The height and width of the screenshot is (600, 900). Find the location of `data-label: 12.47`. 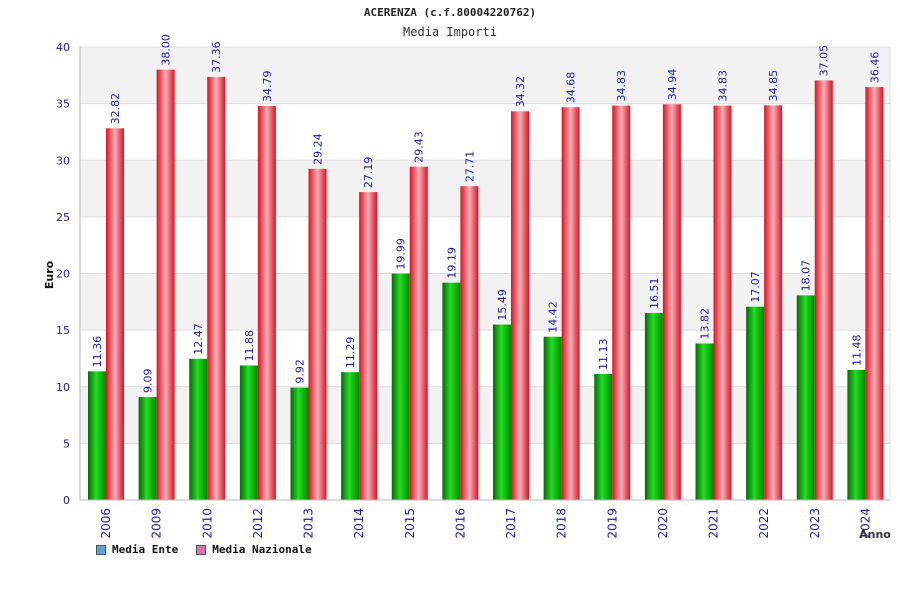

data-label: 12.47 is located at coordinates (198, 339).